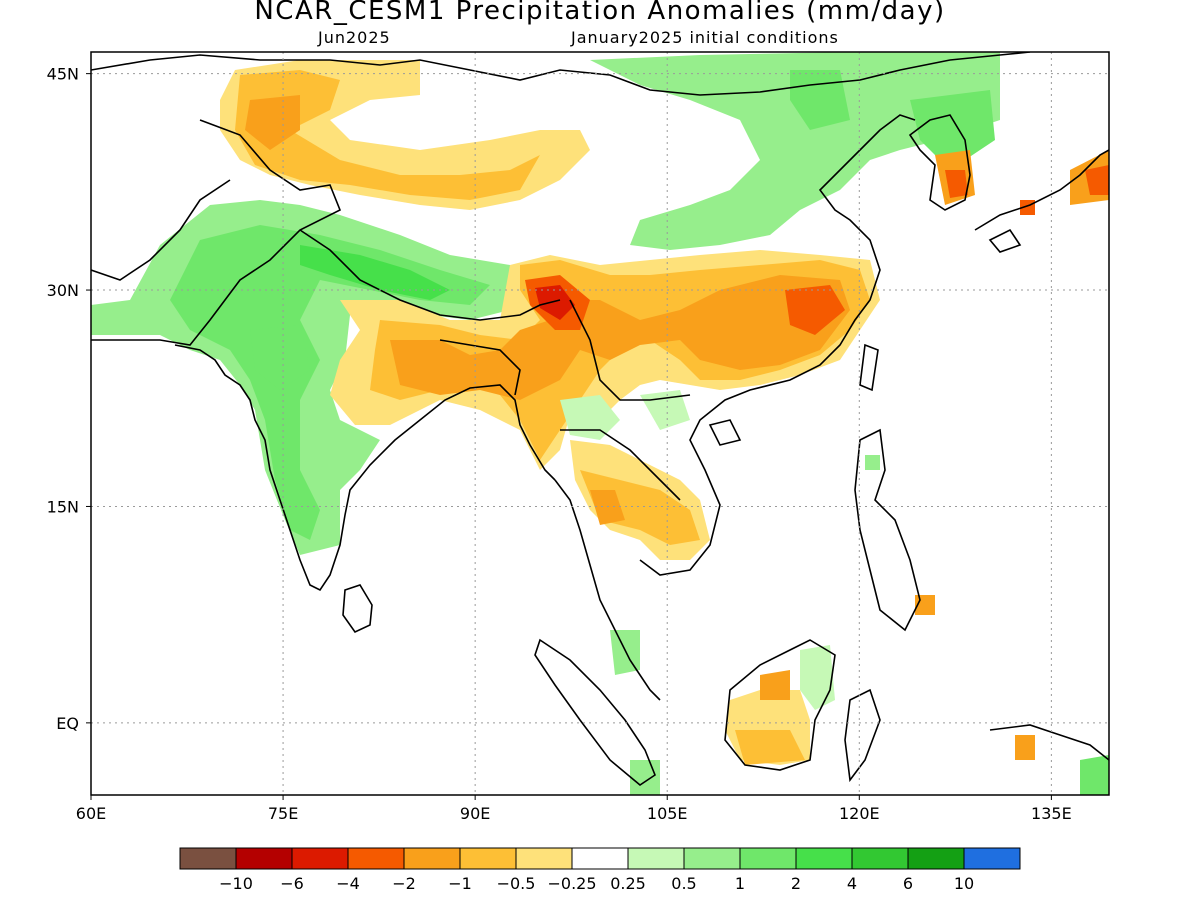 The image size is (1200, 900). Describe the element at coordinates (475, 813) in the screenshot. I see `longitude-label: 90E` at that location.